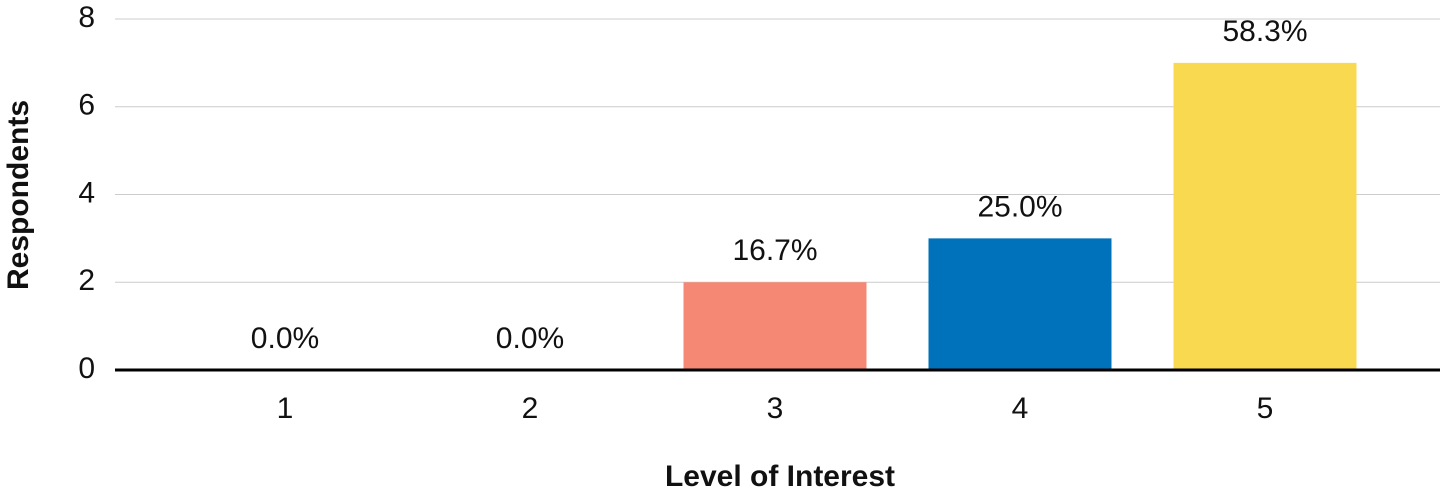  I want to click on data-label: 25.0%, so click(1019, 206).